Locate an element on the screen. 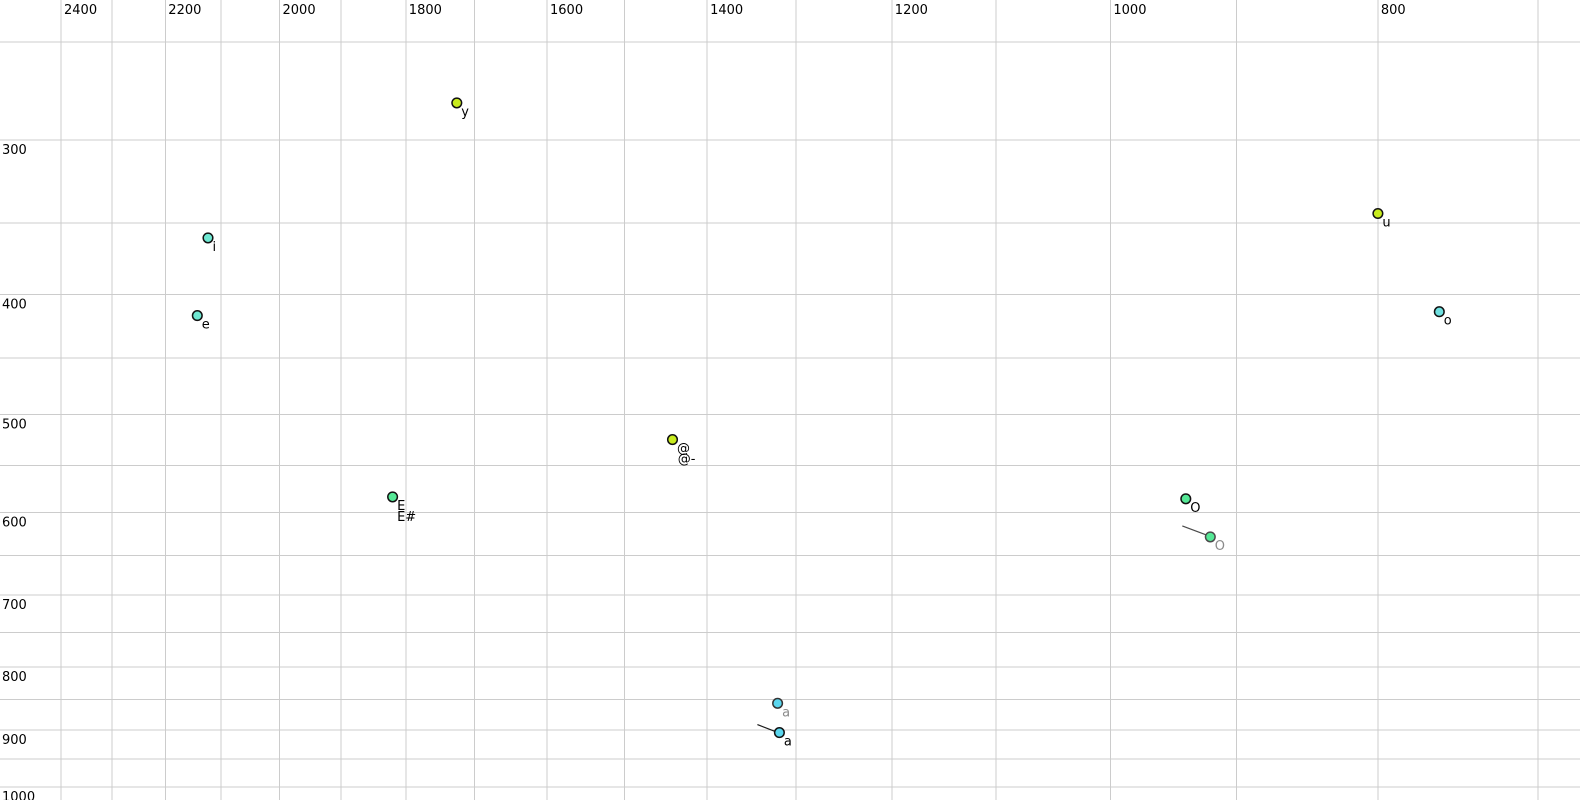 The width and height of the screenshot is (1580, 800). y-tick-label: 900 is located at coordinates (14, 740).